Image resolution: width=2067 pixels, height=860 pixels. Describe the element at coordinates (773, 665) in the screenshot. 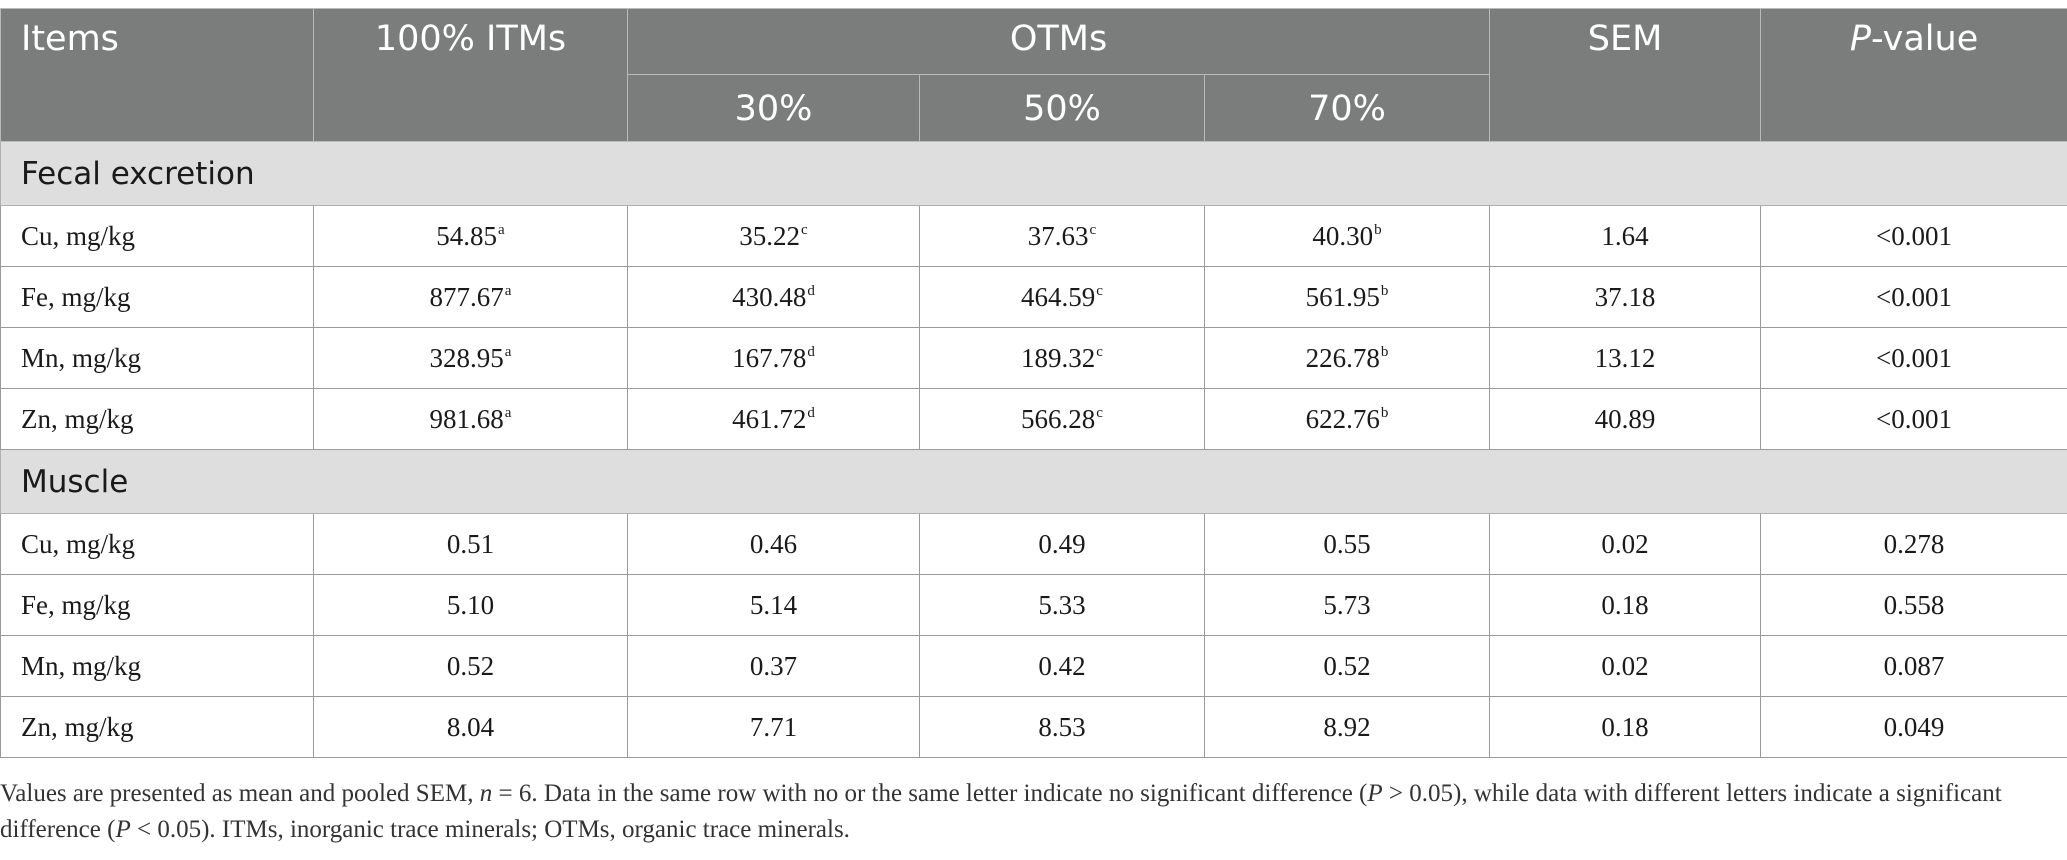

I see `cell-value: 0.37` at that location.